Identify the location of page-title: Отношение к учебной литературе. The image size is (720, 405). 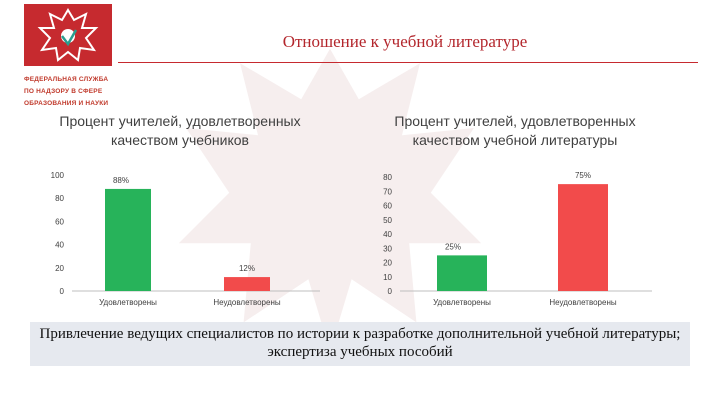
(405, 41).